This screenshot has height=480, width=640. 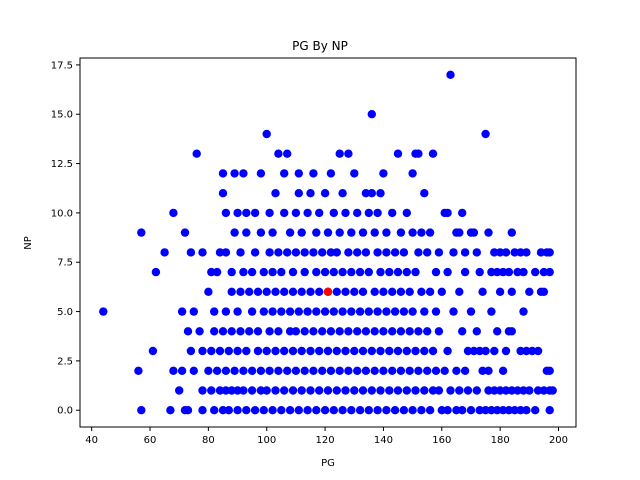 I want to click on x-tick-label: 60, so click(x=150, y=440).